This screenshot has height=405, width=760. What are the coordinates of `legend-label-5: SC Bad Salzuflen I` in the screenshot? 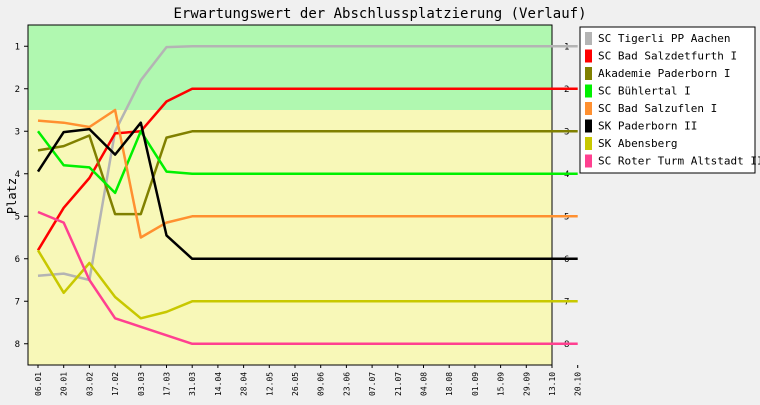 It's located at (657, 108).